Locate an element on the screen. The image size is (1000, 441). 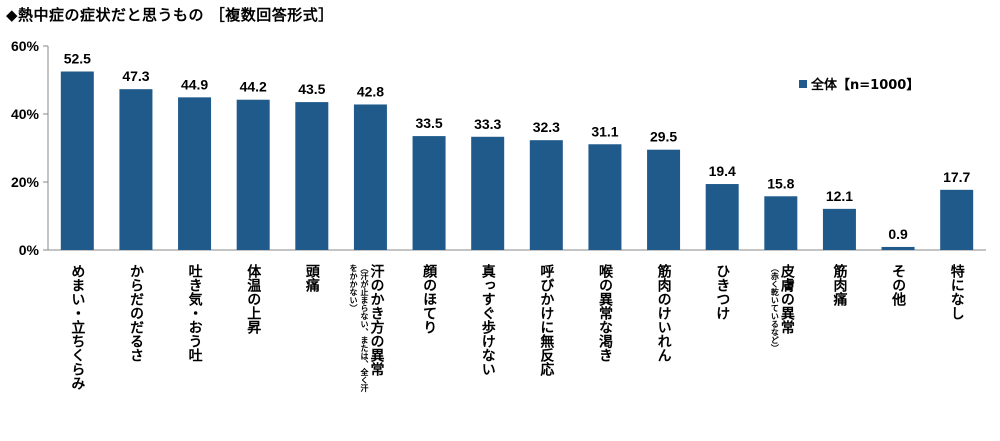
value-label: 33.5 is located at coordinates (428, 123).